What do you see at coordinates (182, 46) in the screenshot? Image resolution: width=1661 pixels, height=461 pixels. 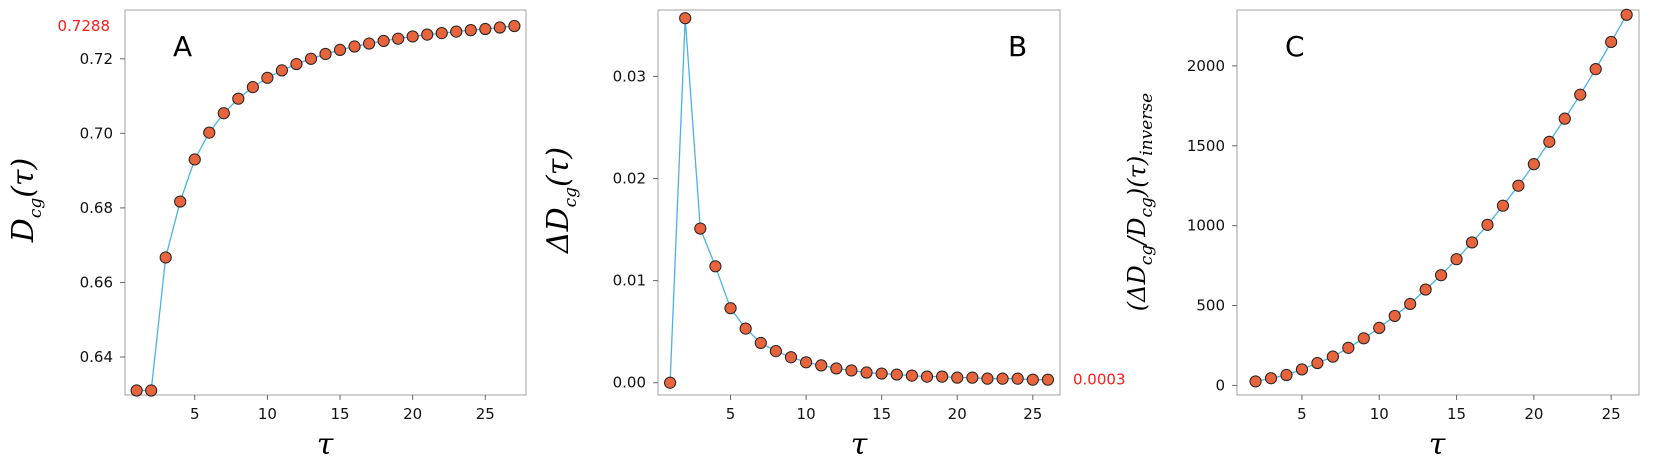 I see `panel-a-label: A` at bounding box center [182, 46].